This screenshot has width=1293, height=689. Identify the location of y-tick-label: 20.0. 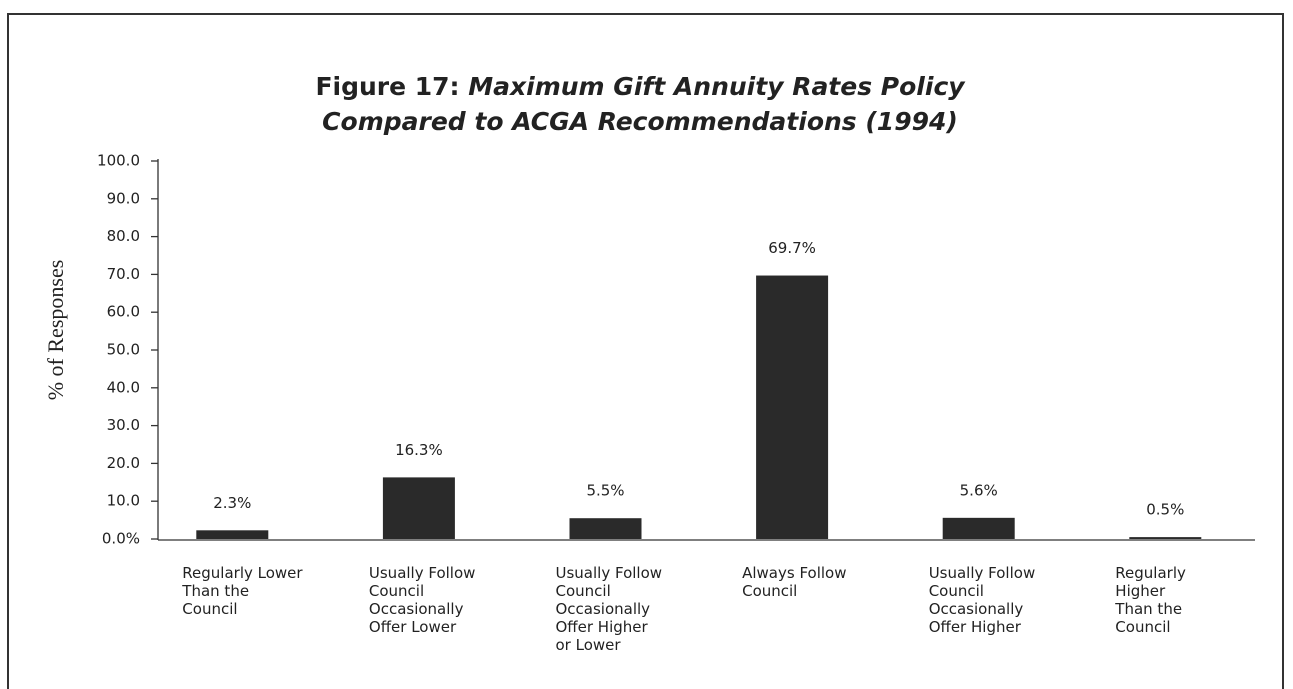
(123, 463).